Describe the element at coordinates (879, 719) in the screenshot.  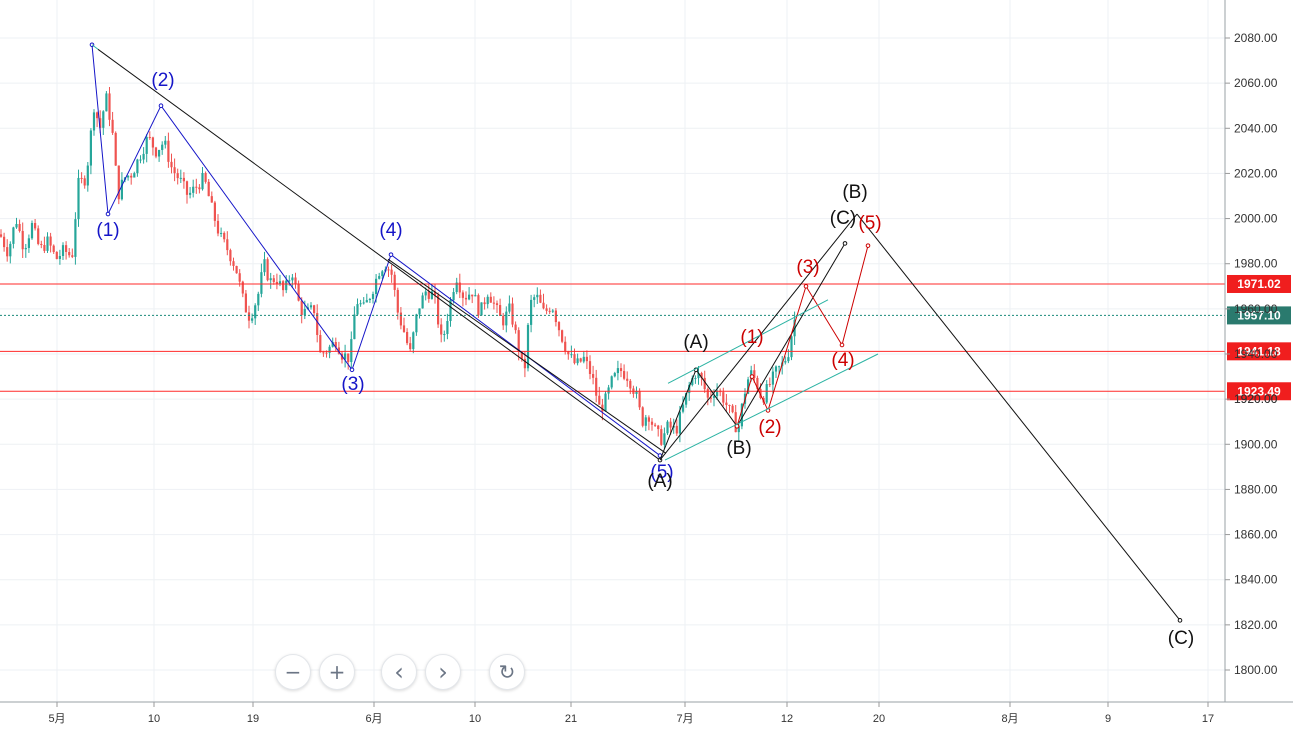
I see `x-tick-label: 20` at that location.